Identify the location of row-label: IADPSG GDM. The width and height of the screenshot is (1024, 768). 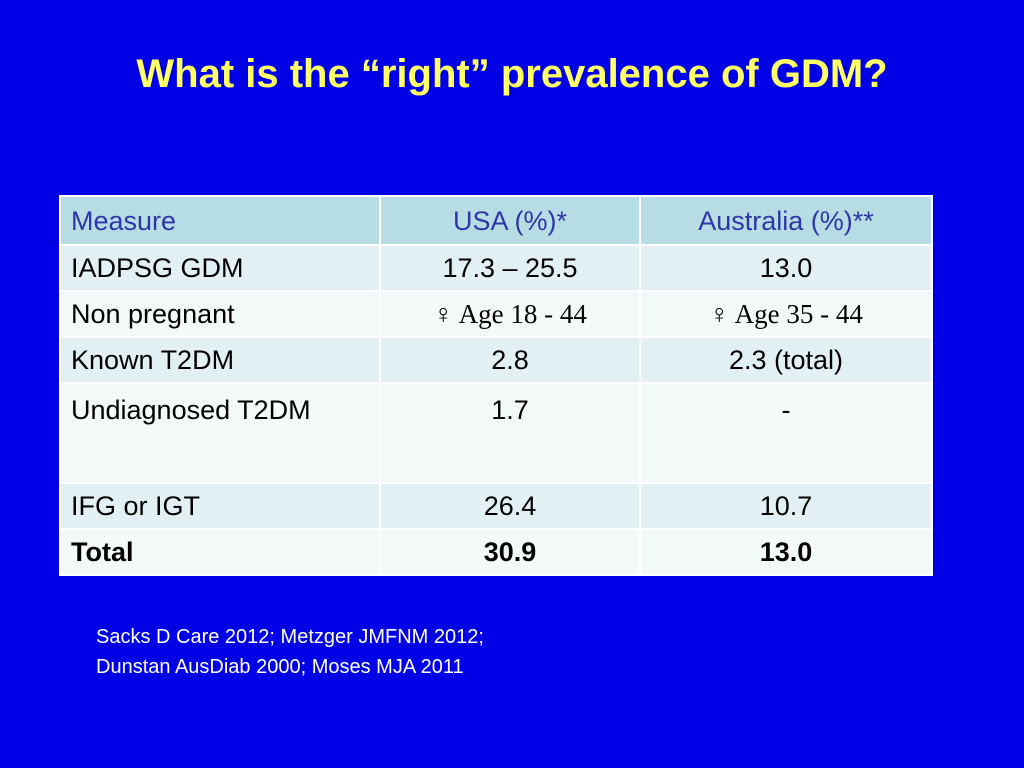
(220, 268).